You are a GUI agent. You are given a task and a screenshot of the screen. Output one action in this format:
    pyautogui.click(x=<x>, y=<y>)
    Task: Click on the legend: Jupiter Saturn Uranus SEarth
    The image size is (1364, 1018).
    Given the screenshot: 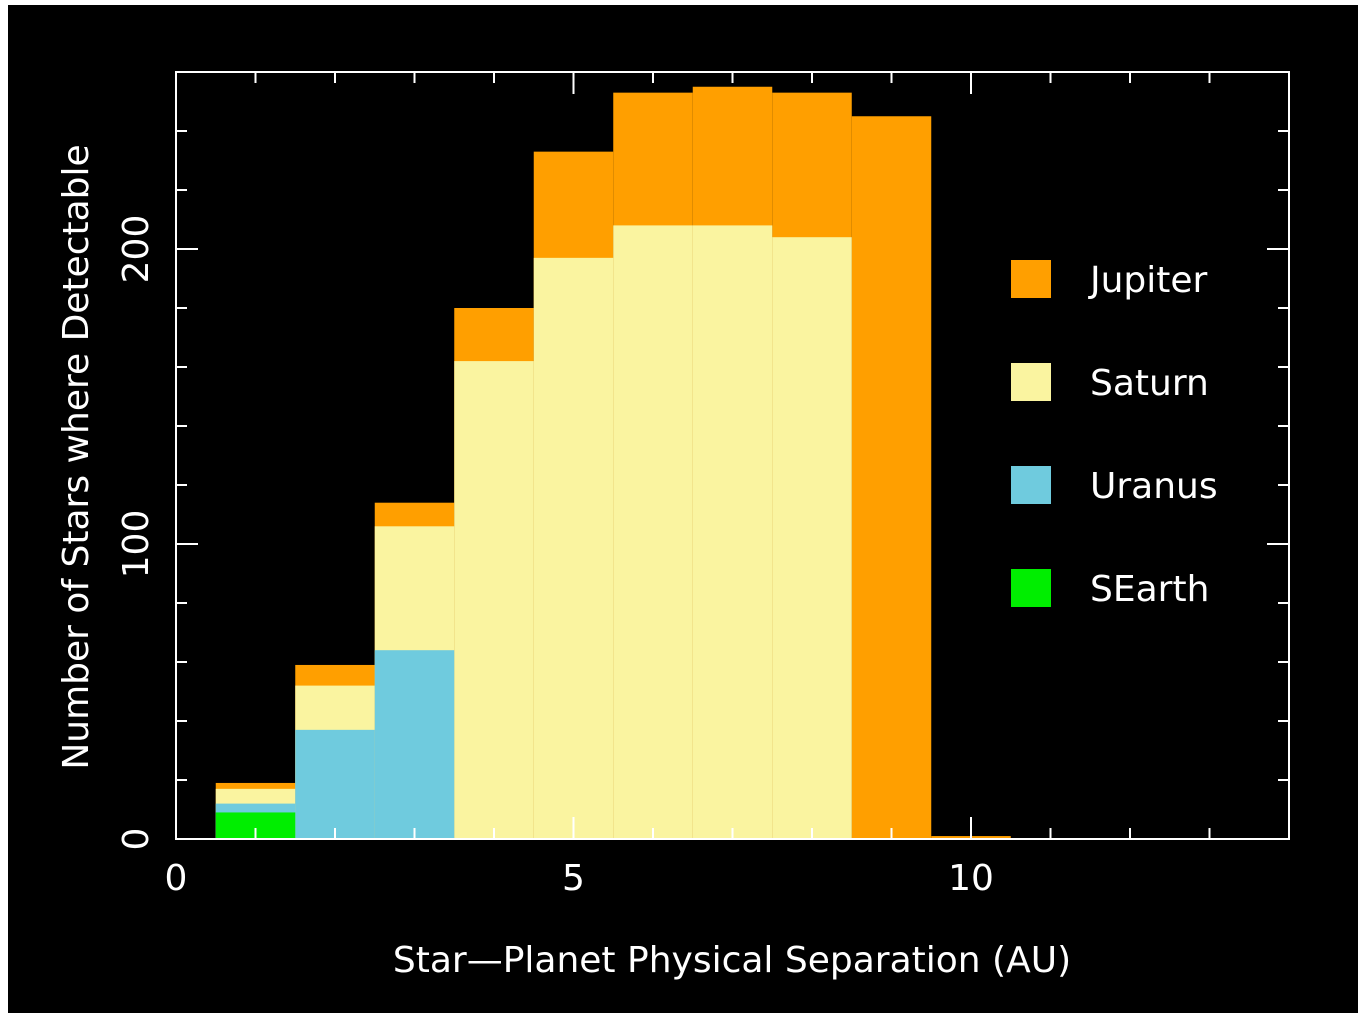 What is the action you would take?
    pyautogui.click(x=1114, y=435)
    